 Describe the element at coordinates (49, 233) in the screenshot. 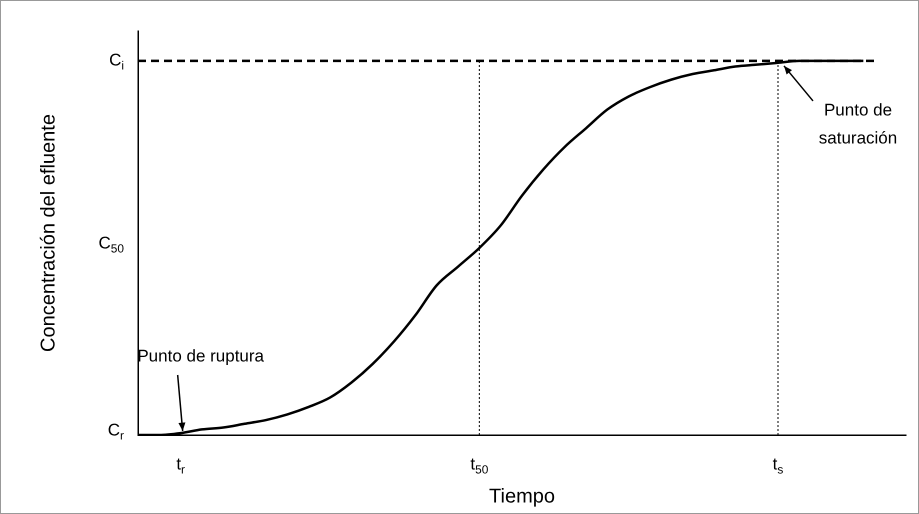

I see `y-axis-title: Concentración del efluente` at that location.